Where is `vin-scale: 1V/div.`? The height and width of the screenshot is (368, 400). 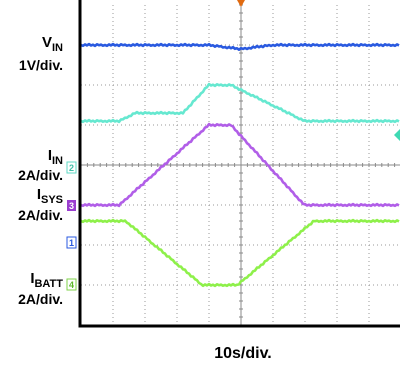
vin-scale: 1V/div. is located at coordinates (41, 65).